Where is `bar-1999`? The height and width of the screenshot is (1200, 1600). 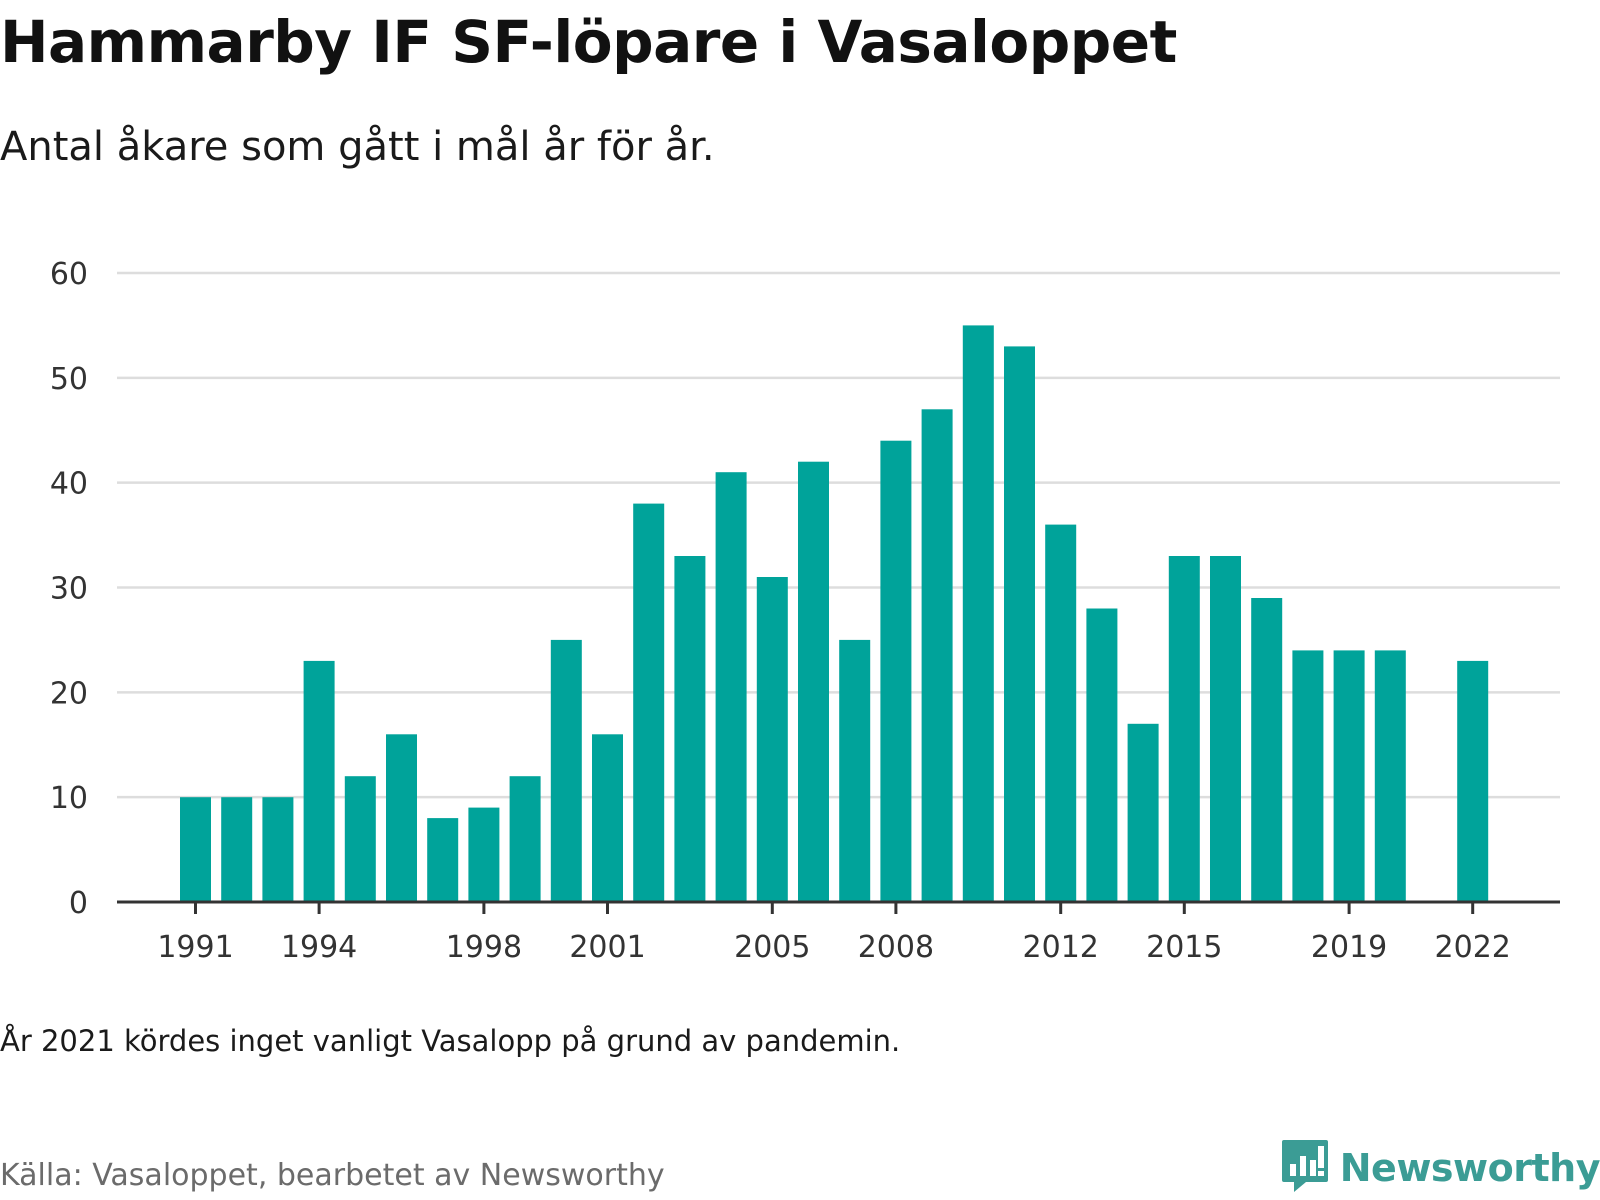
bar-1999 is located at coordinates (525, 839).